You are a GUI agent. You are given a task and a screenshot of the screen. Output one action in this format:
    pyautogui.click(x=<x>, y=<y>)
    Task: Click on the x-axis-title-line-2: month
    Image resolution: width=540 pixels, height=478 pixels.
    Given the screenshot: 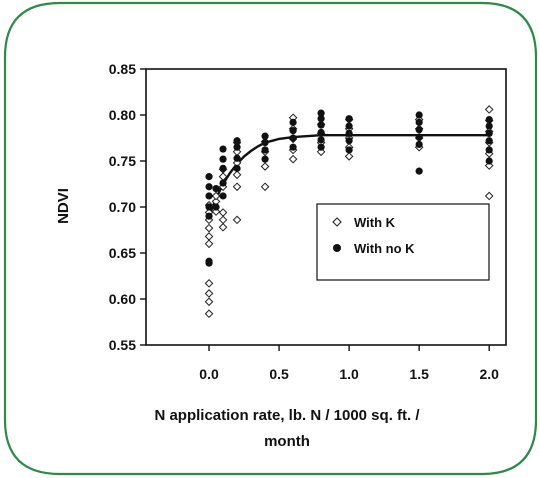 What is the action you would take?
    pyautogui.click(x=287, y=441)
    